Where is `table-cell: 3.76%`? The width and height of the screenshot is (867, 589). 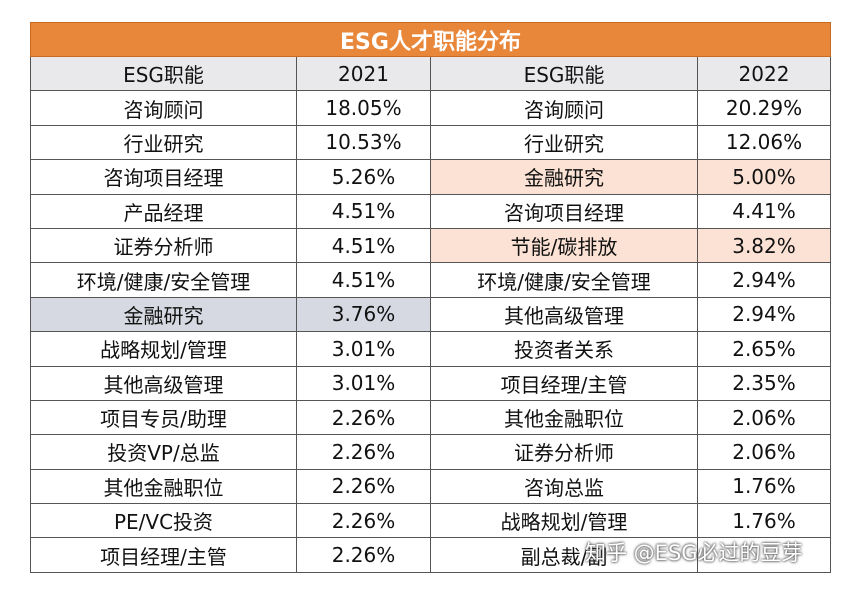
table-cell: 3.76% is located at coordinates (363, 314).